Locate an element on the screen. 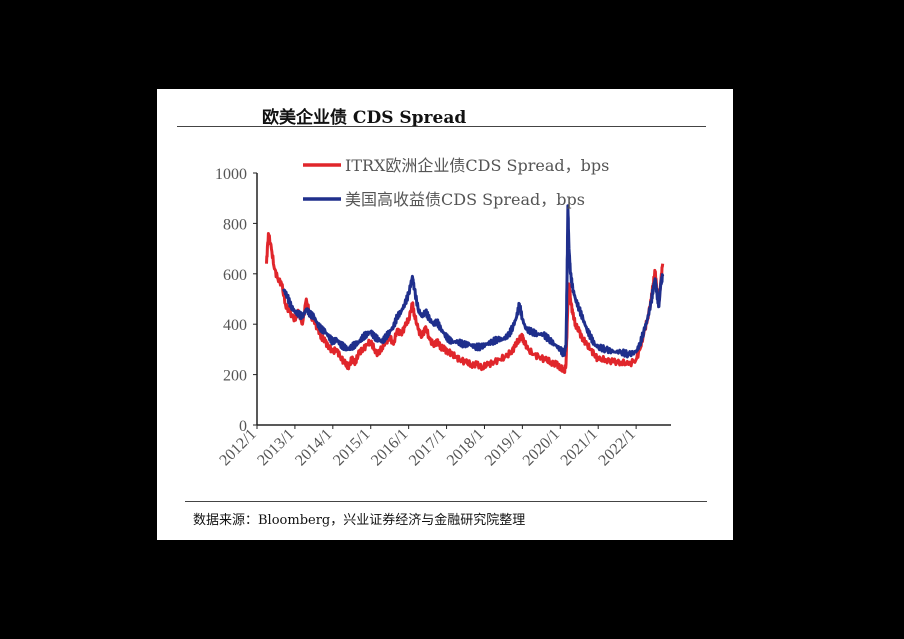 The image size is (904, 639). y-tick-label: 600 is located at coordinates (235, 275).